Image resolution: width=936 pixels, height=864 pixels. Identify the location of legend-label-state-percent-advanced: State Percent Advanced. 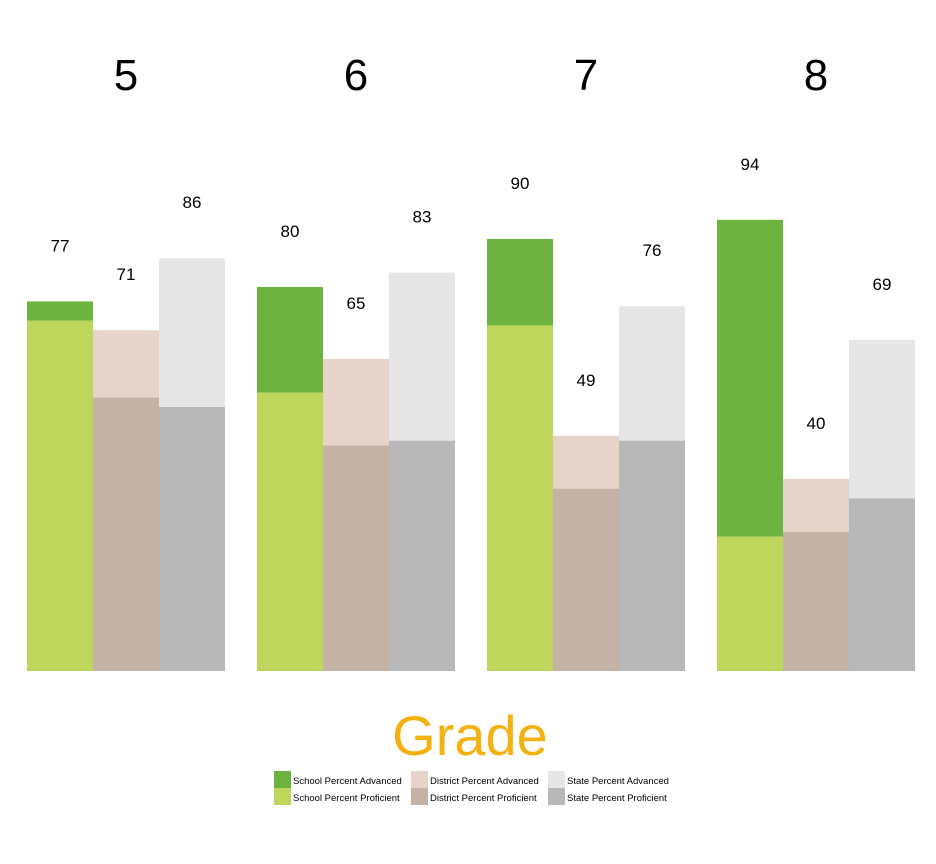
(618, 781).